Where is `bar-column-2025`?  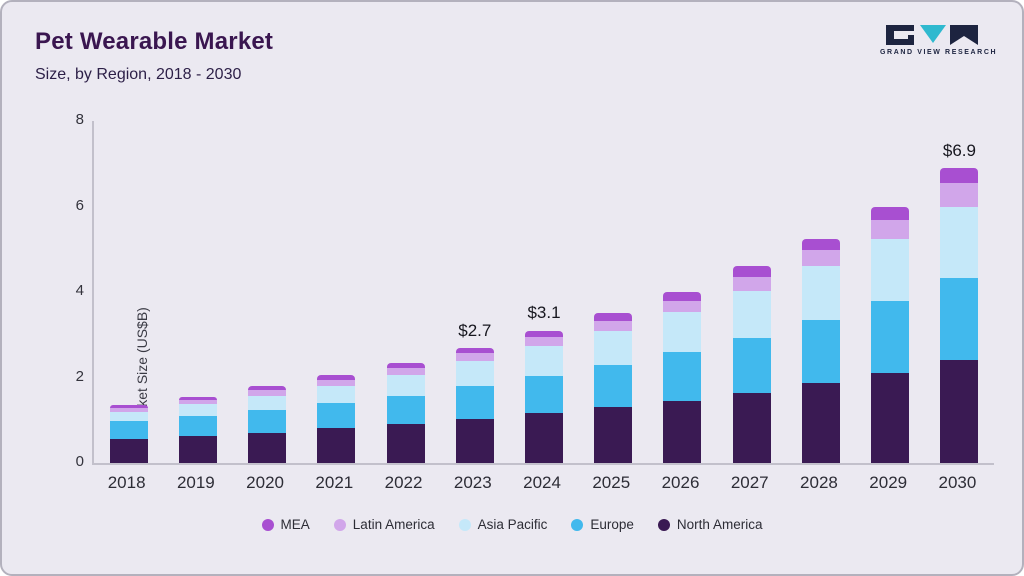
bar-column-2025 is located at coordinates (613, 292).